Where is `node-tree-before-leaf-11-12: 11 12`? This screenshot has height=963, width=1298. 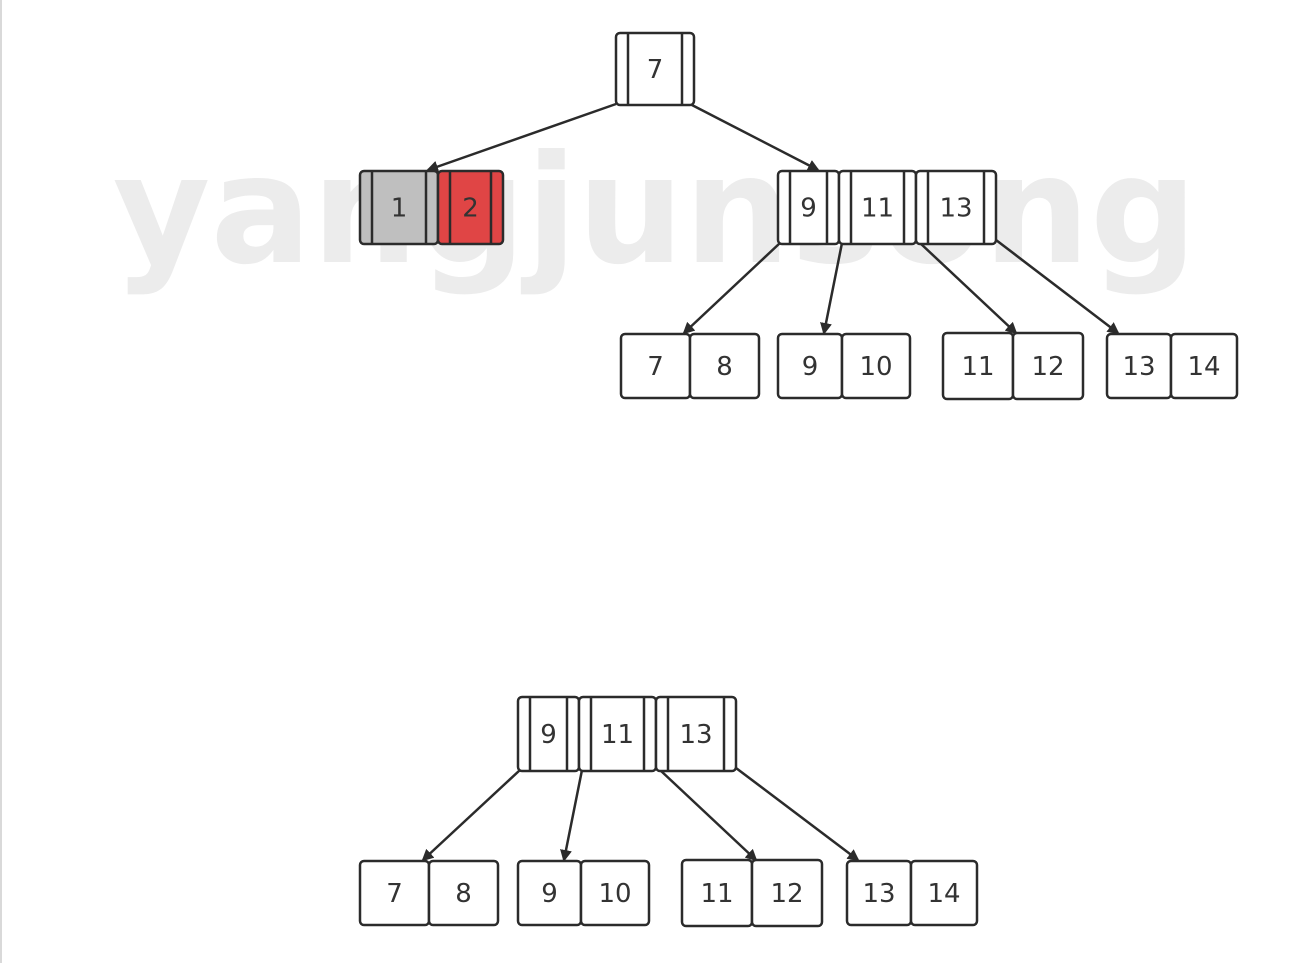
node-tree-before-leaf-11-12: 11 12 is located at coordinates (1013, 366).